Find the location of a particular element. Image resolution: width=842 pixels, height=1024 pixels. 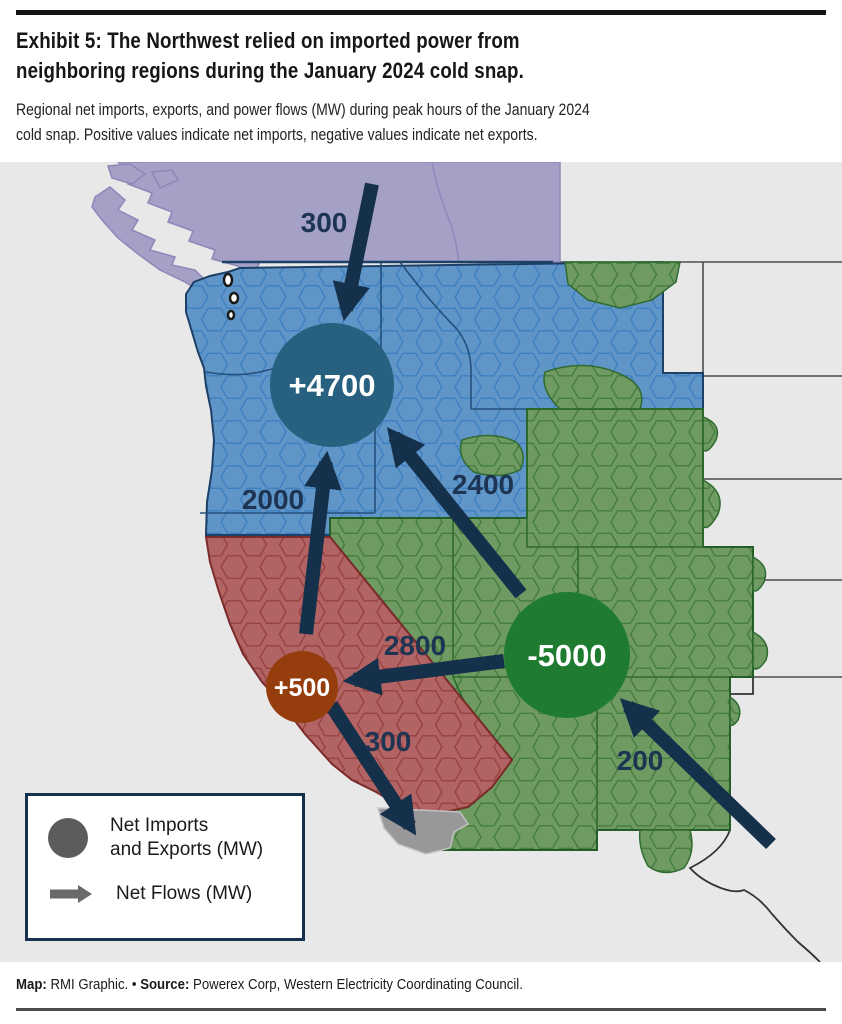

flow-arrow-california-to-mexico is located at coordinates (371, 768).